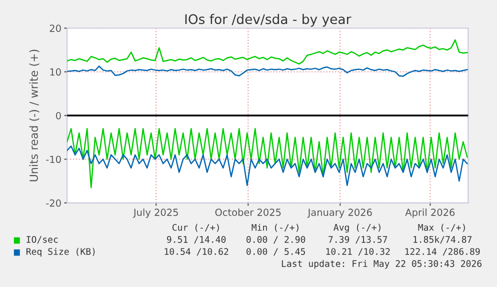  I want to click on y-tick-label: 0, so click(58, 116).